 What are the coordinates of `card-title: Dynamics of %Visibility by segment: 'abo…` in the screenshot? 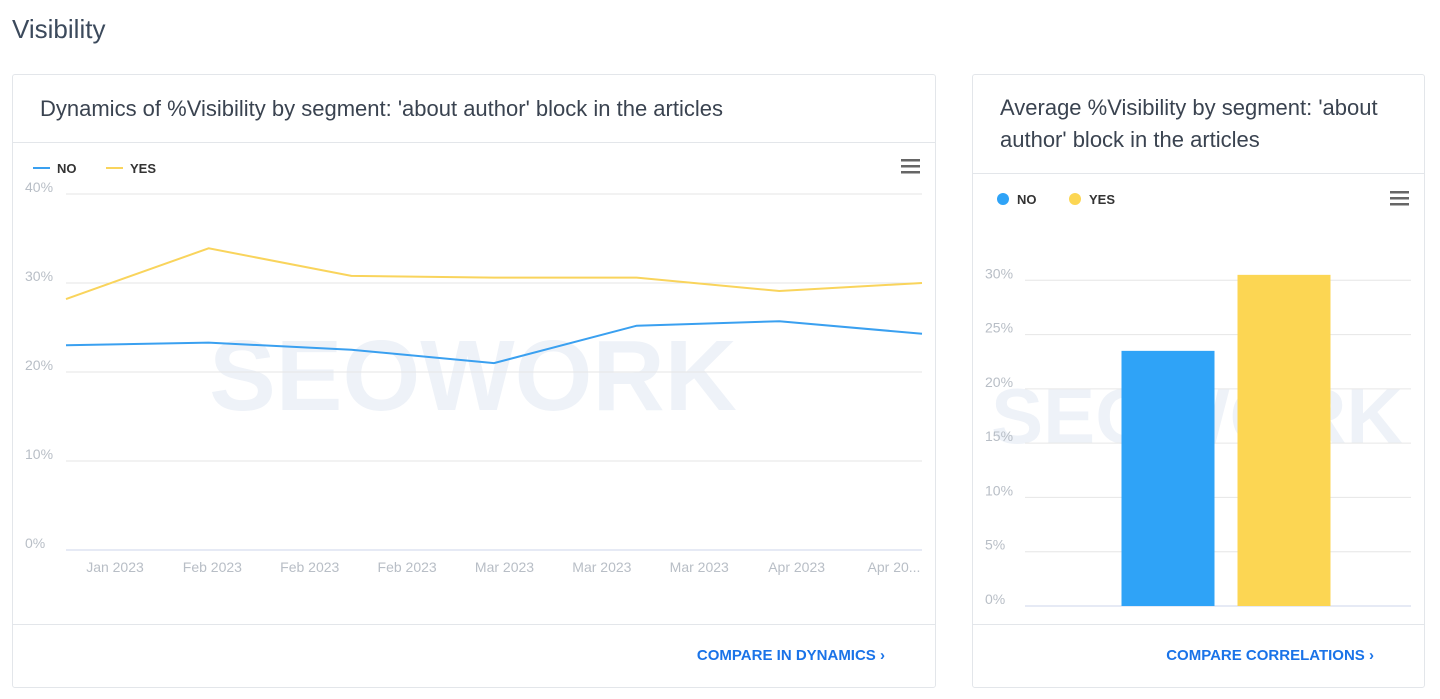 It's located at (381, 108).